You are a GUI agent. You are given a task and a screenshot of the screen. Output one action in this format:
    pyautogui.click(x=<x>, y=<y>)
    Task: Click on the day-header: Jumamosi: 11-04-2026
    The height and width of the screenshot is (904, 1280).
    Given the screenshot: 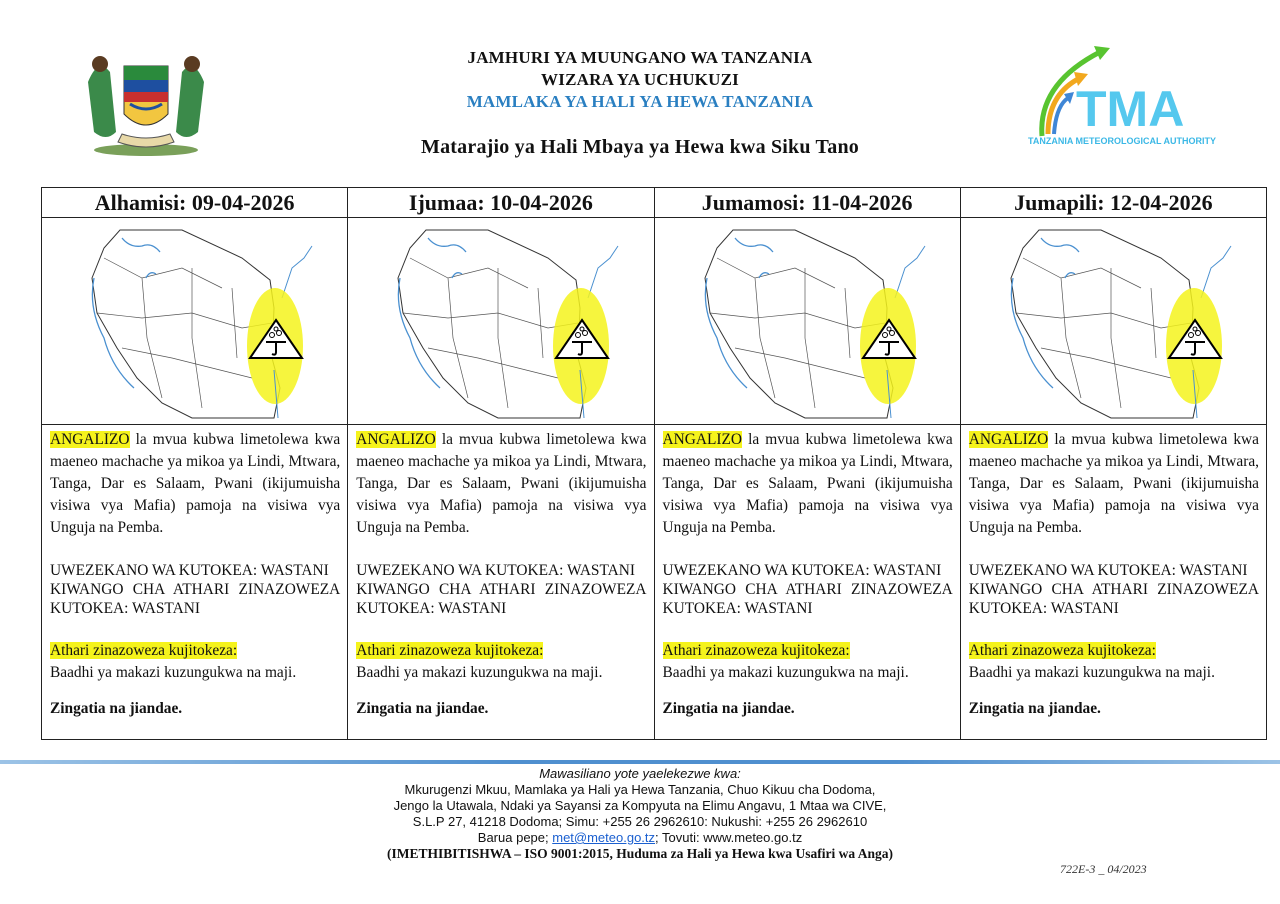 What is the action you would take?
    pyautogui.click(x=807, y=203)
    